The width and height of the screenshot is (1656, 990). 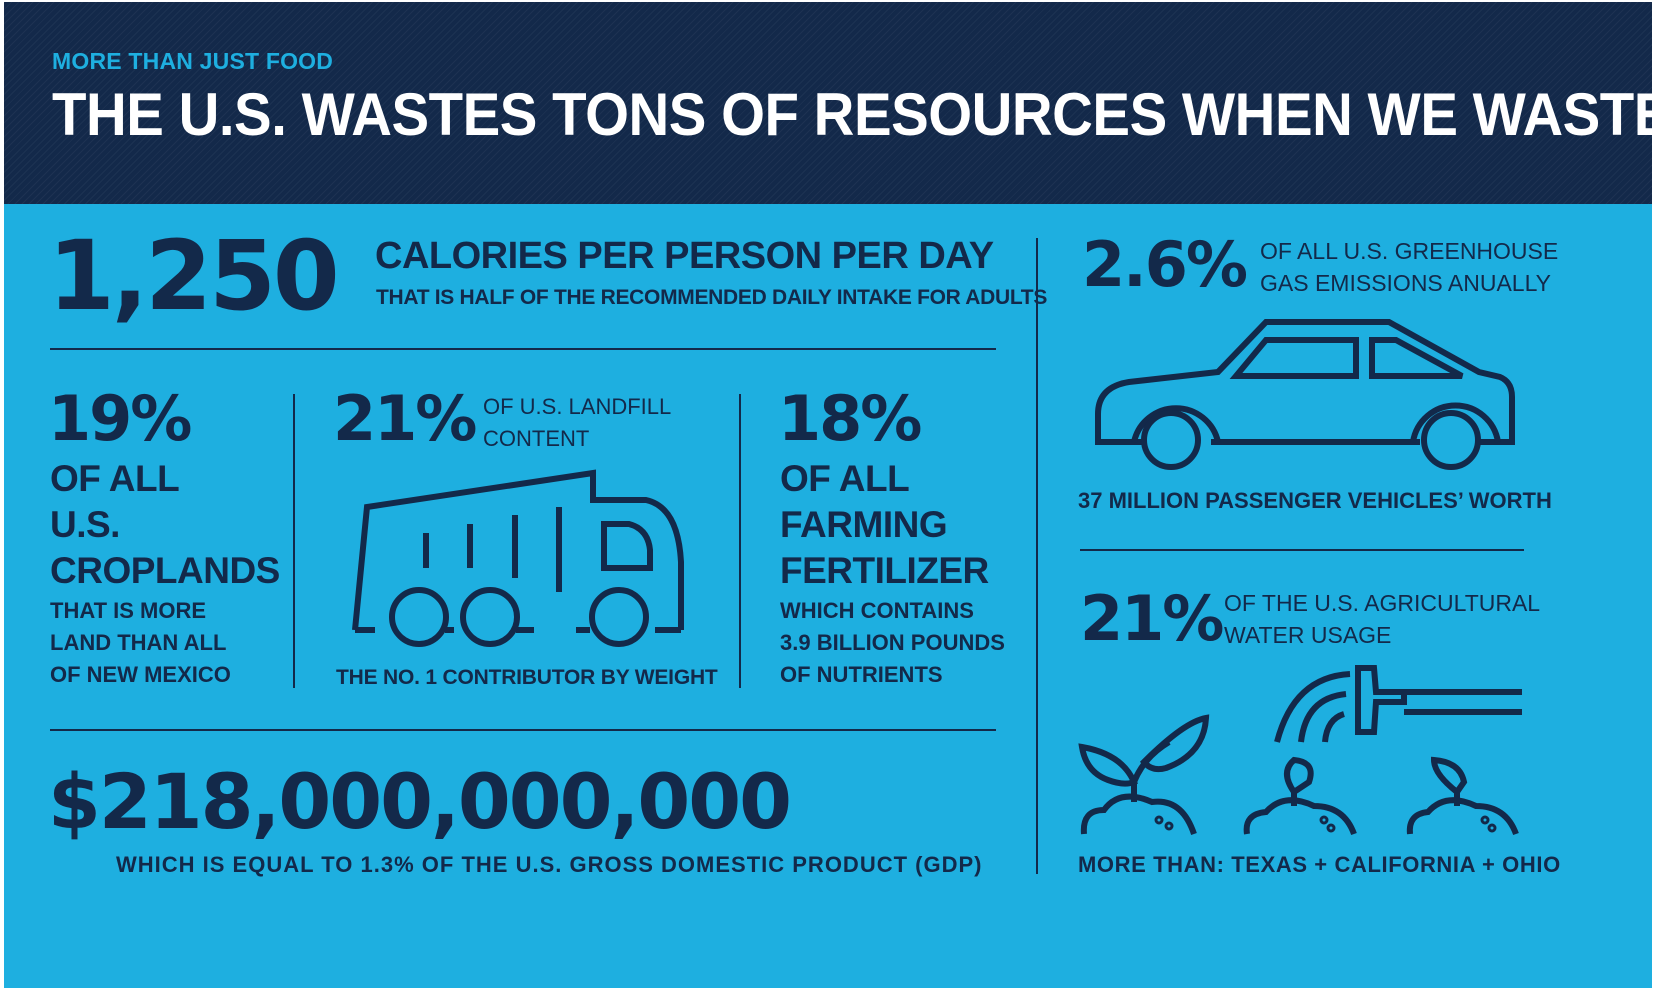 I want to click on fertilizer-note-line: 3.9 BILLION POUNDS, so click(x=892, y=642).